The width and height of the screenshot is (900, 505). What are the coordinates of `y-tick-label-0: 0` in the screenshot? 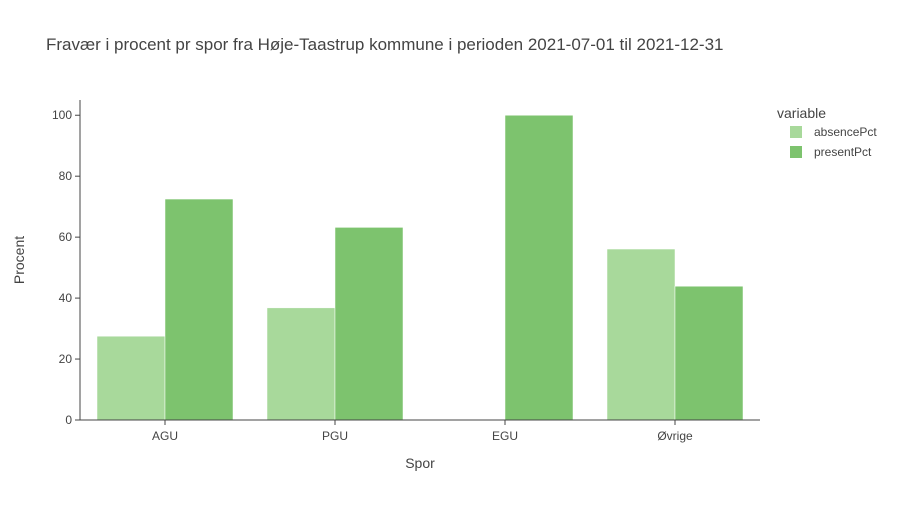 It's located at (68, 420).